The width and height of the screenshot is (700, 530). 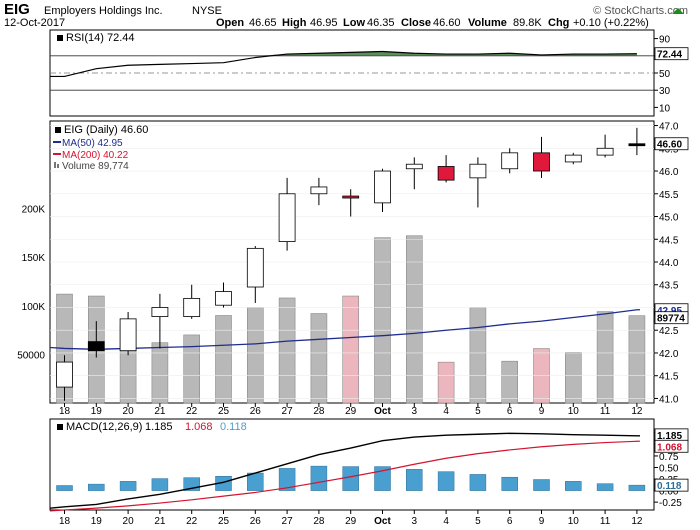 What do you see at coordinates (288, 411) in the screenshot?
I see `x-tick-label-top: 27` at bounding box center [288, 411].